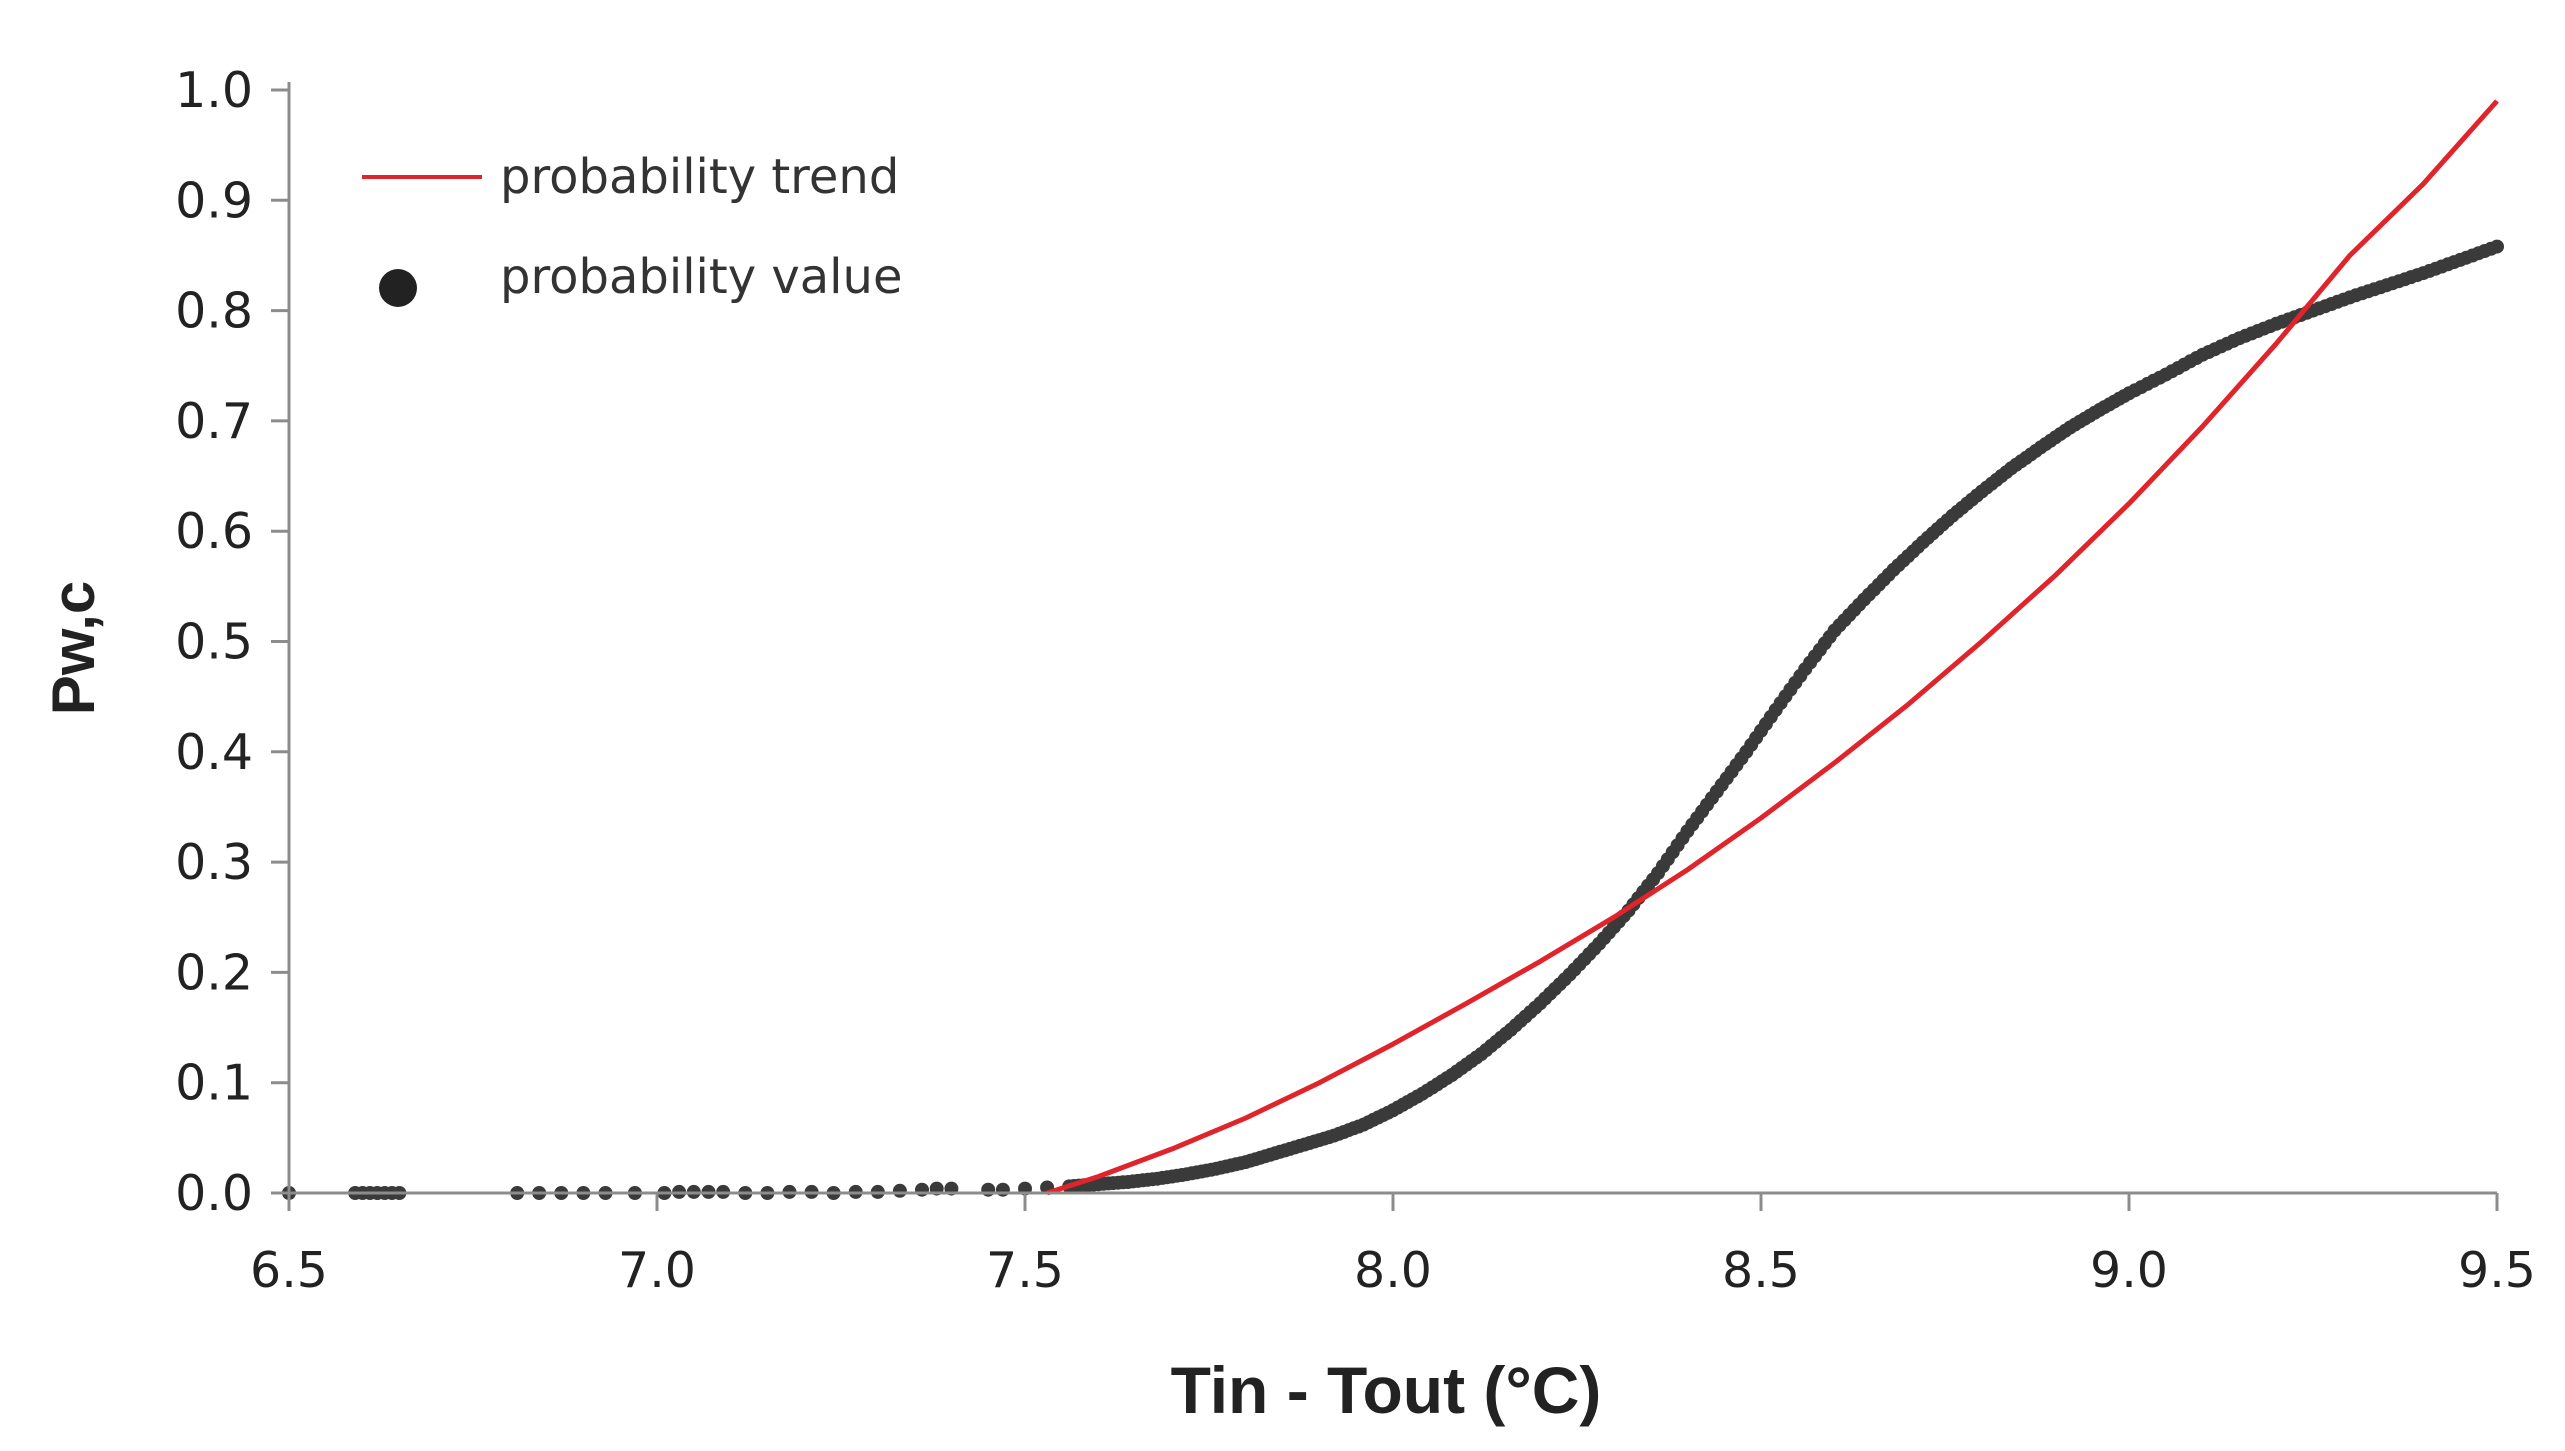 The width and height of the screenshot is (2565, 1451). What do you see at coordinates (398, 288) in the screenshot?
I see `legend-dot-swatch` at bounding box center [398, 288].